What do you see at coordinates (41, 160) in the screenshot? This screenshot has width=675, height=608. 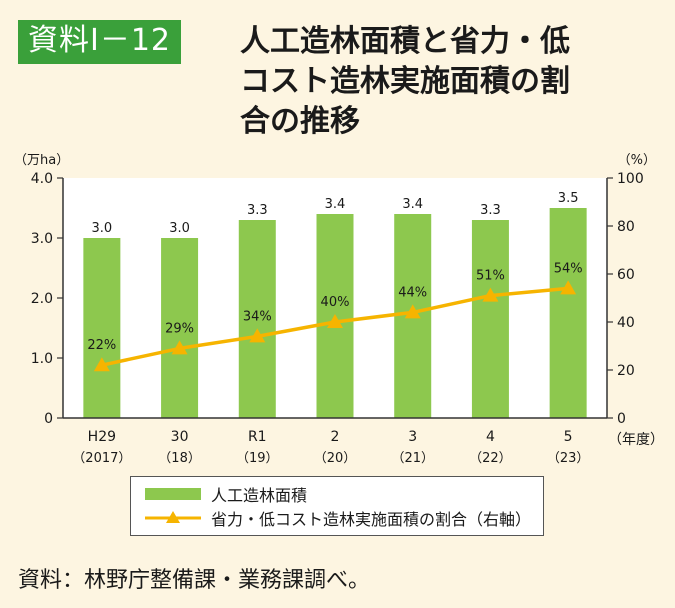 I see `y-left-unit: （万ha）` at bounding box center [41, 160].